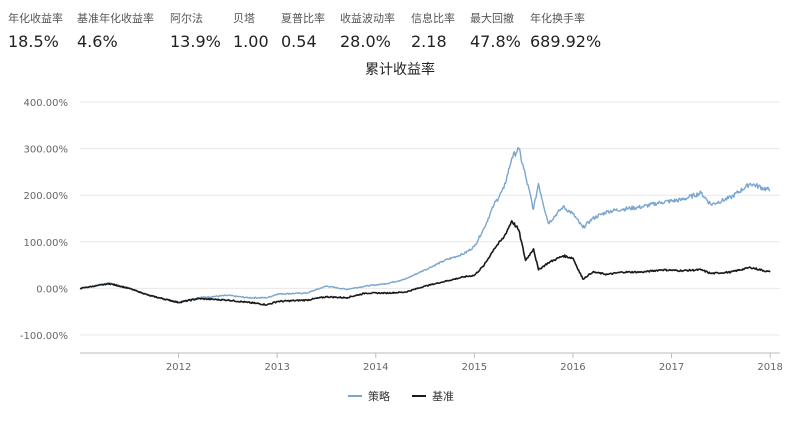 The image size is (800, 427). What do you see at coordinates (474, 367) in the screenshot?
I see `x-tick-label: 2015` at bounding box center [474, 367].